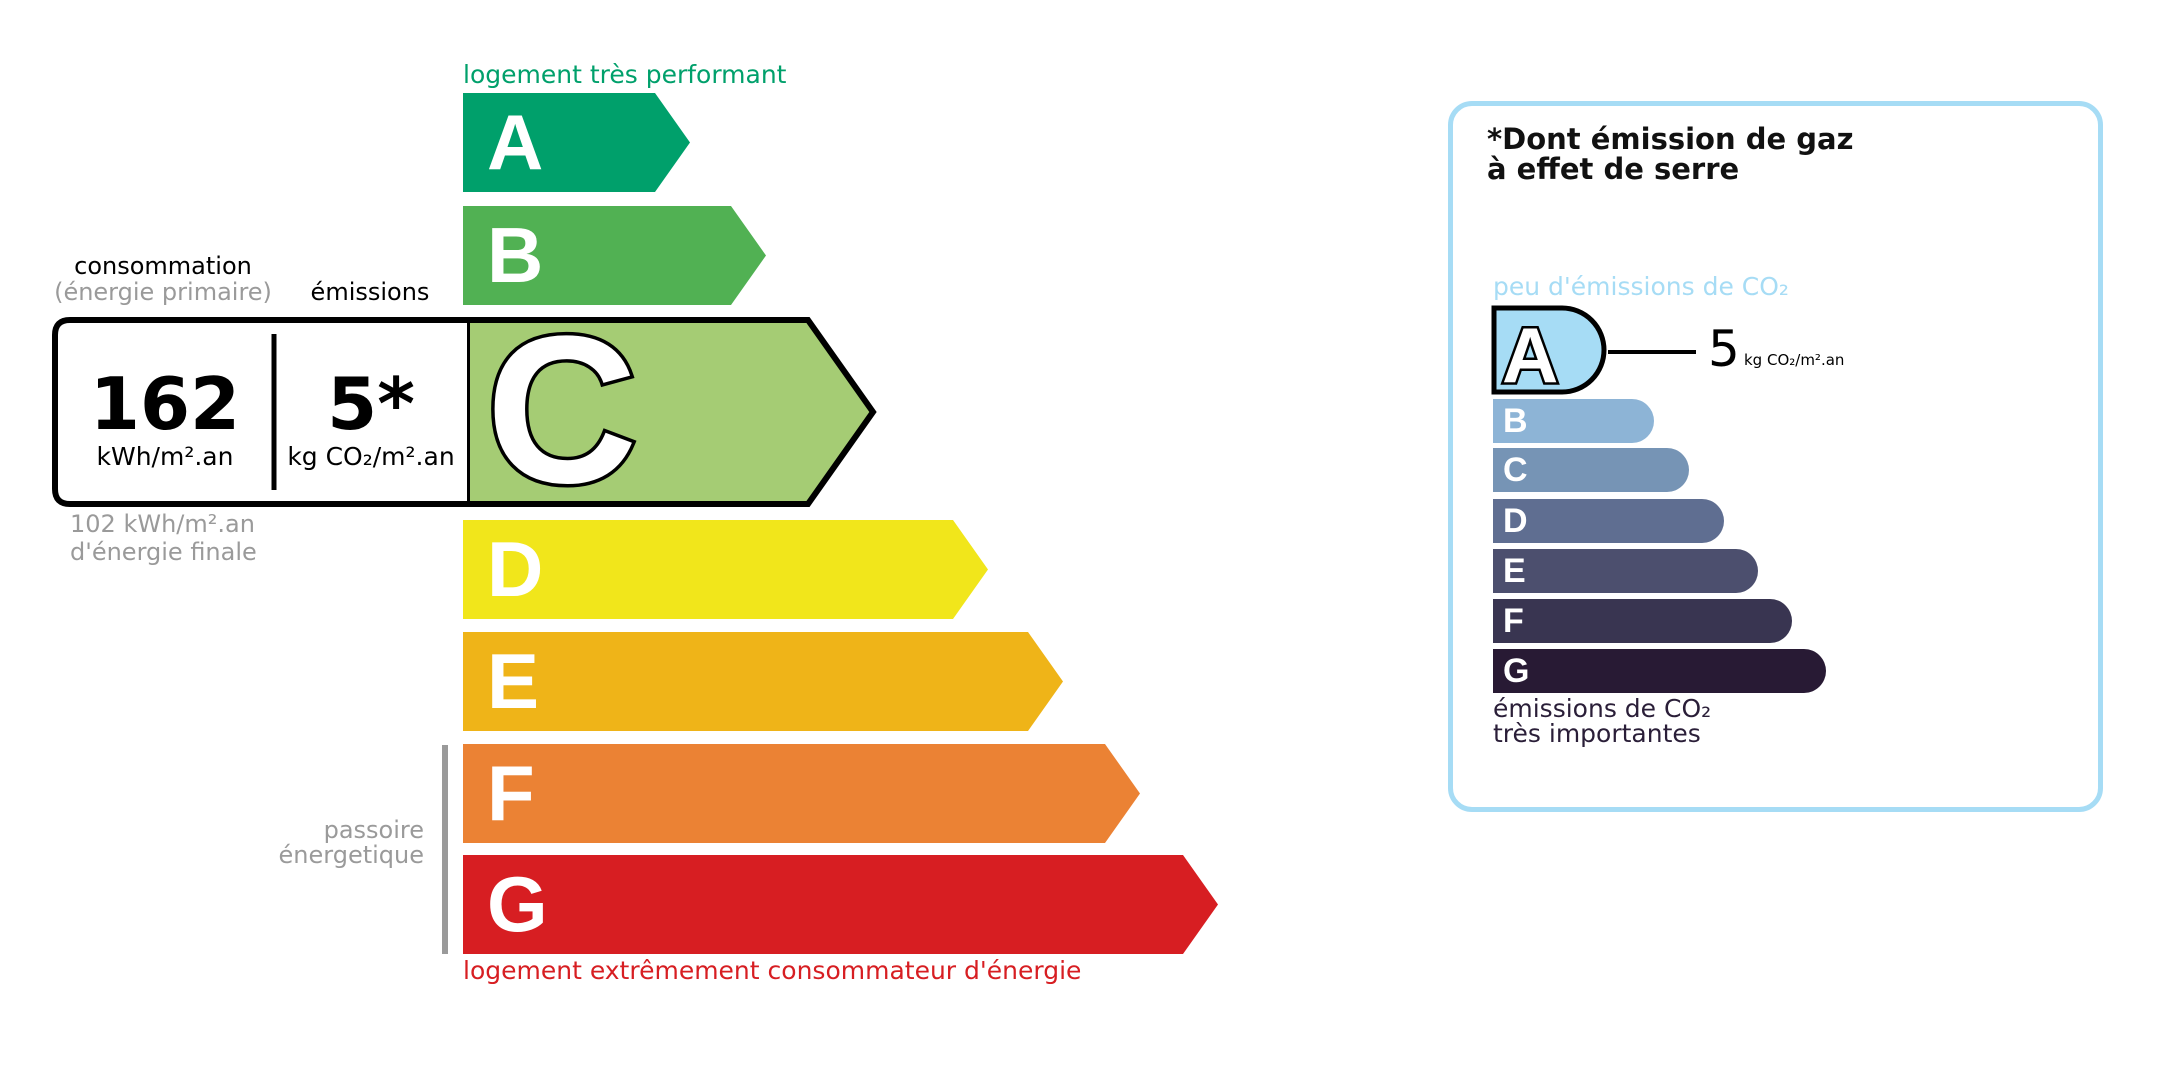 This screenshot has width=2169, height=1079. I want to click on ges-bar-e: E, so click(1625, 571).